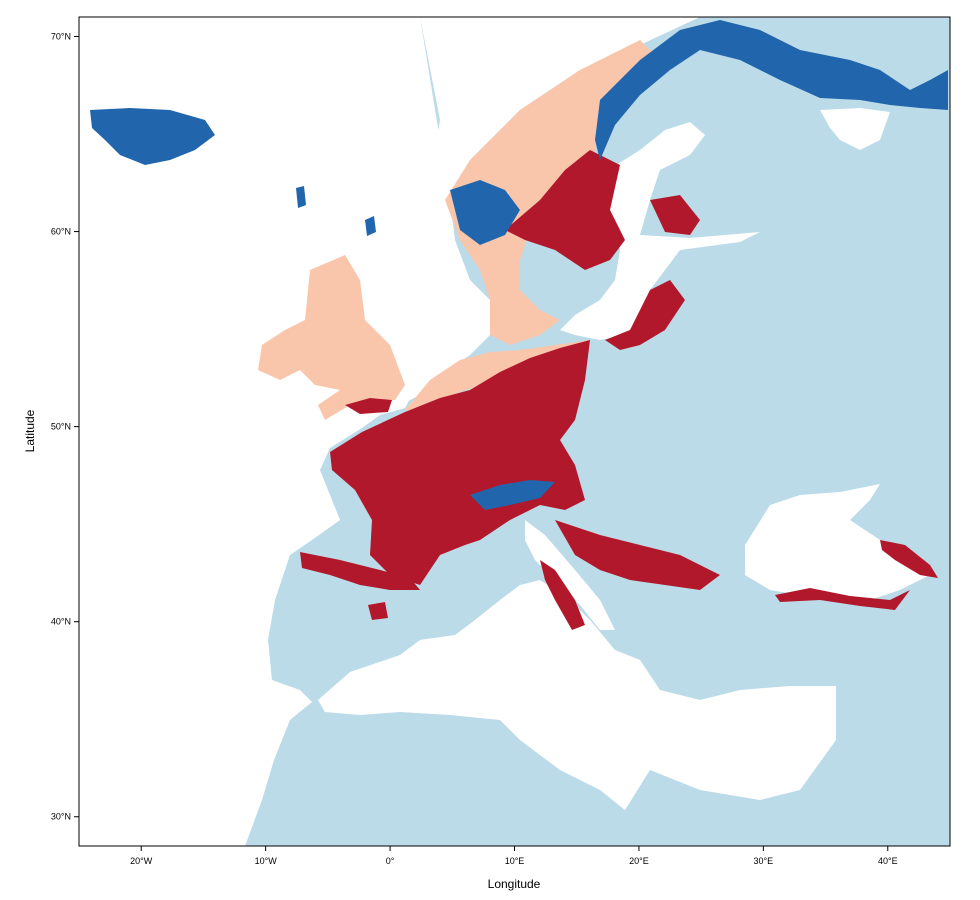  I want to click on norway-mountains-blue, so click(485, 212).